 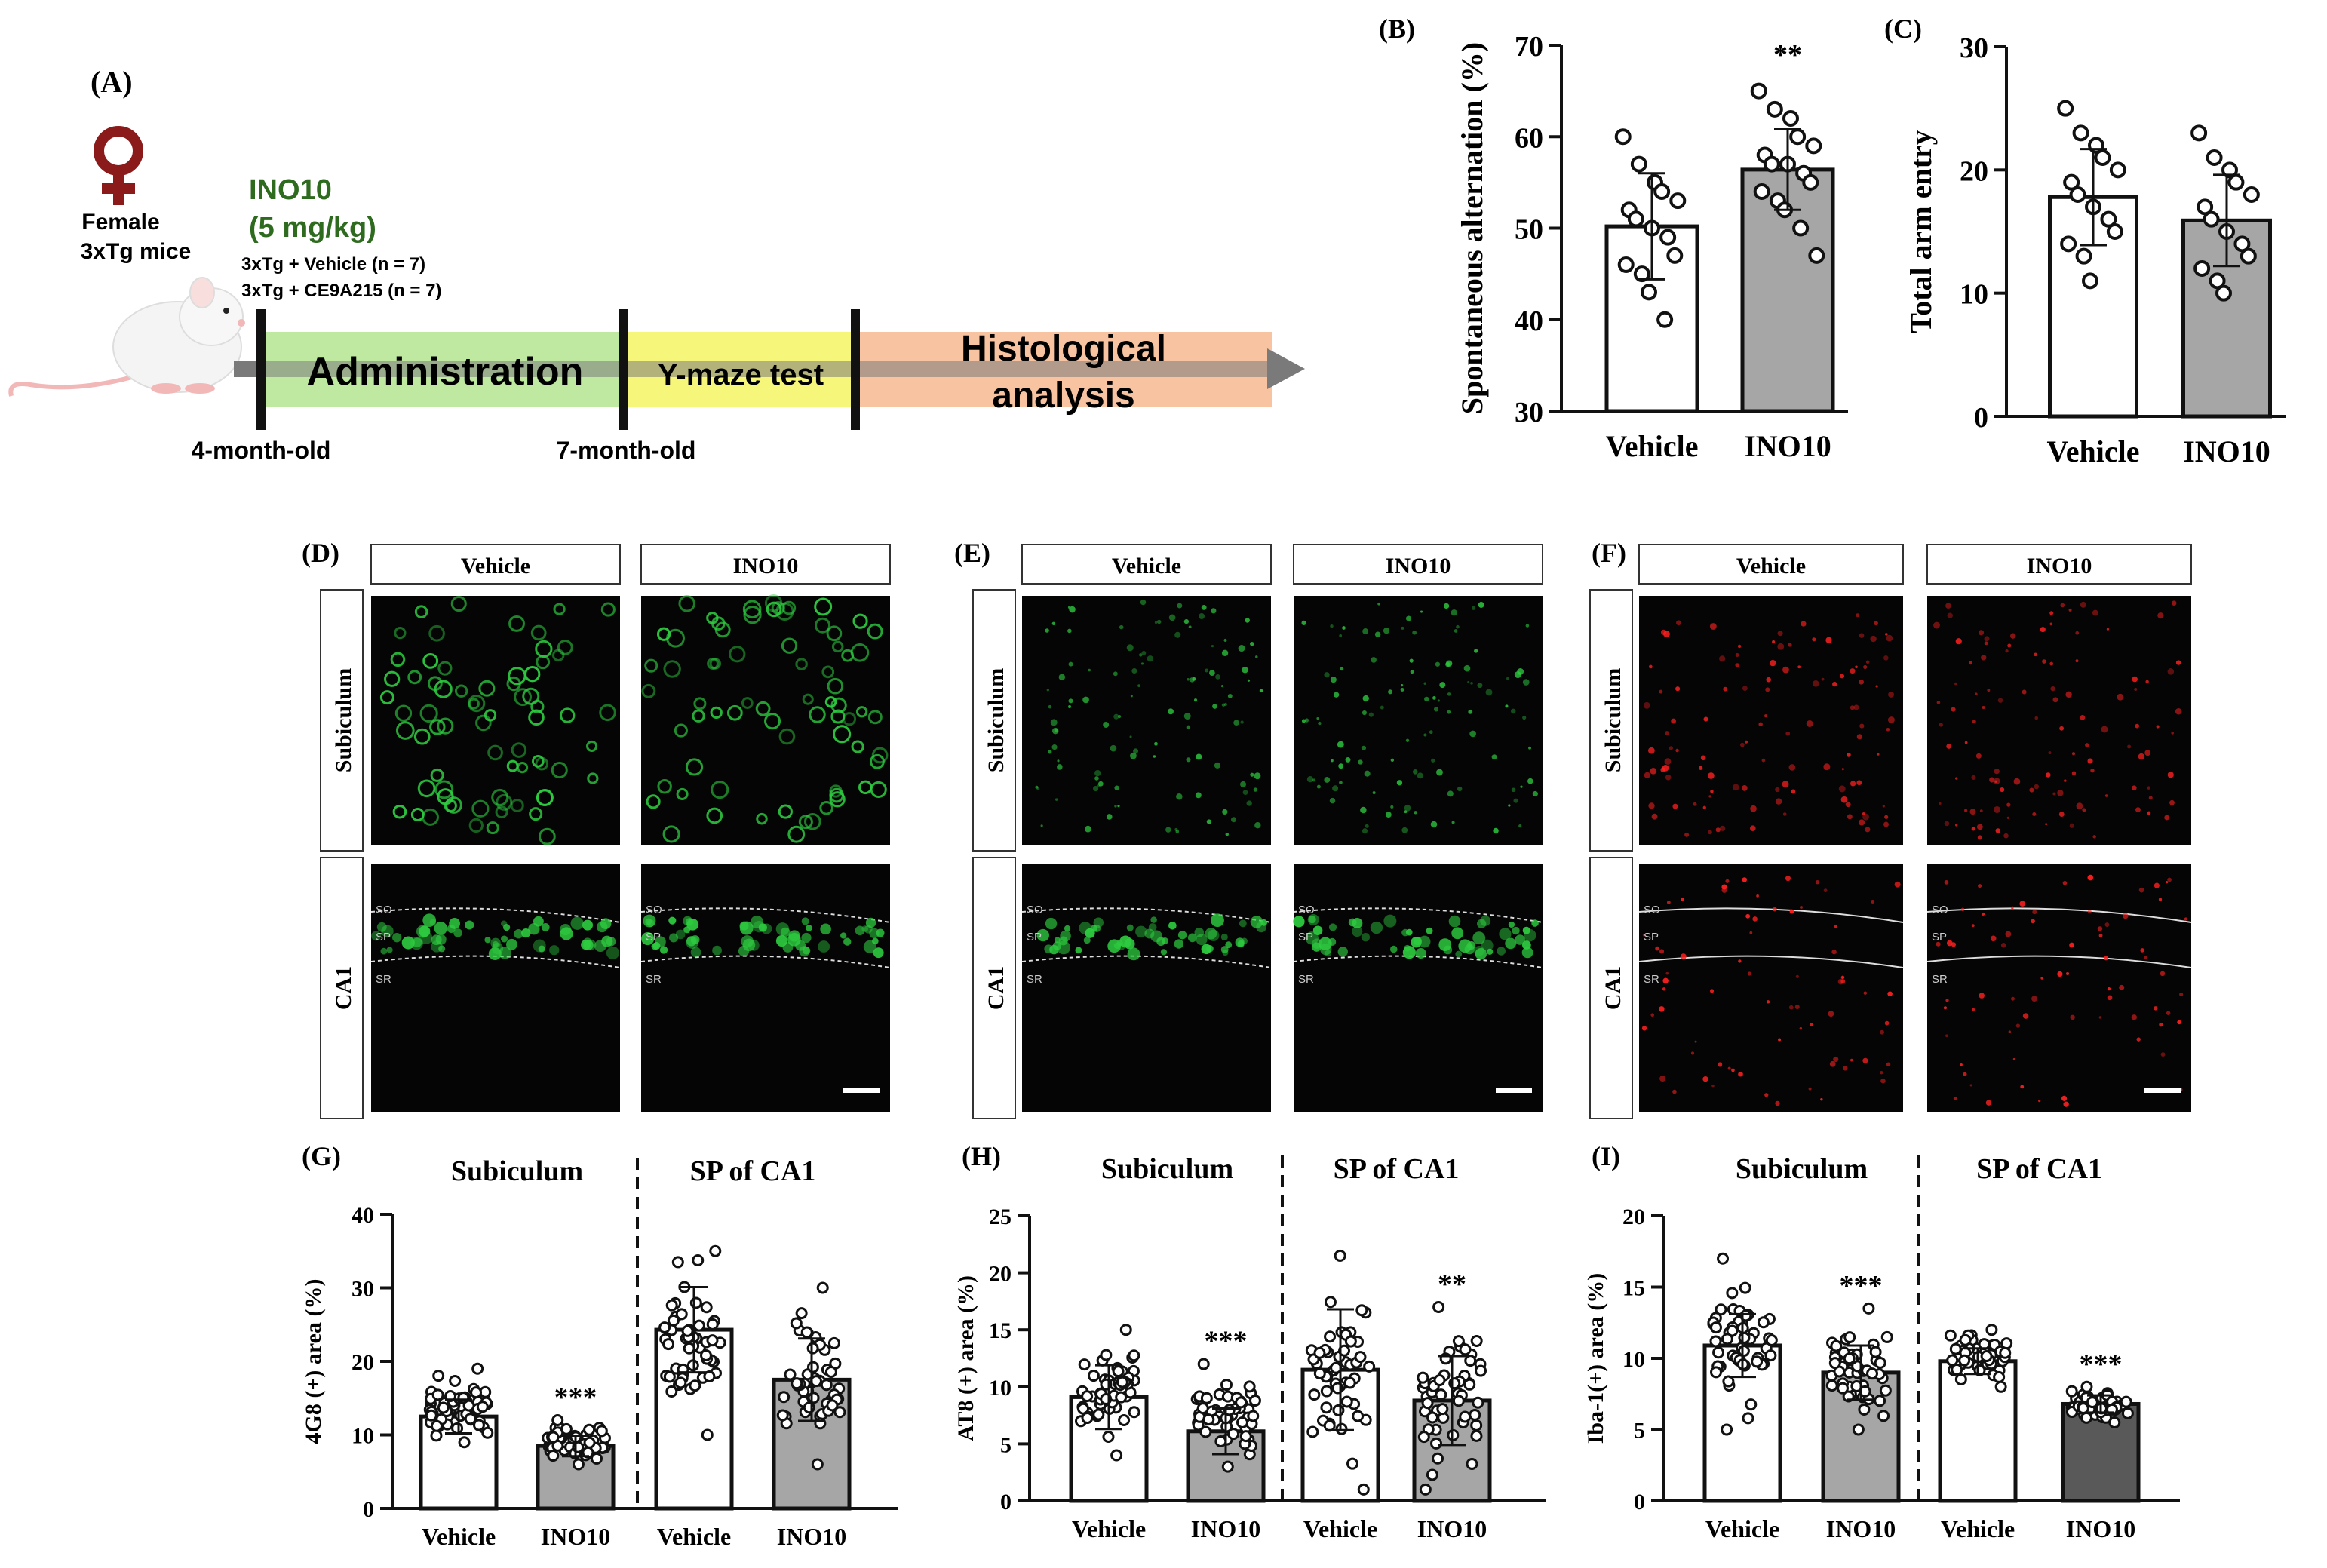 I want to click on layer-boundary, so click(x=1771, y=915).